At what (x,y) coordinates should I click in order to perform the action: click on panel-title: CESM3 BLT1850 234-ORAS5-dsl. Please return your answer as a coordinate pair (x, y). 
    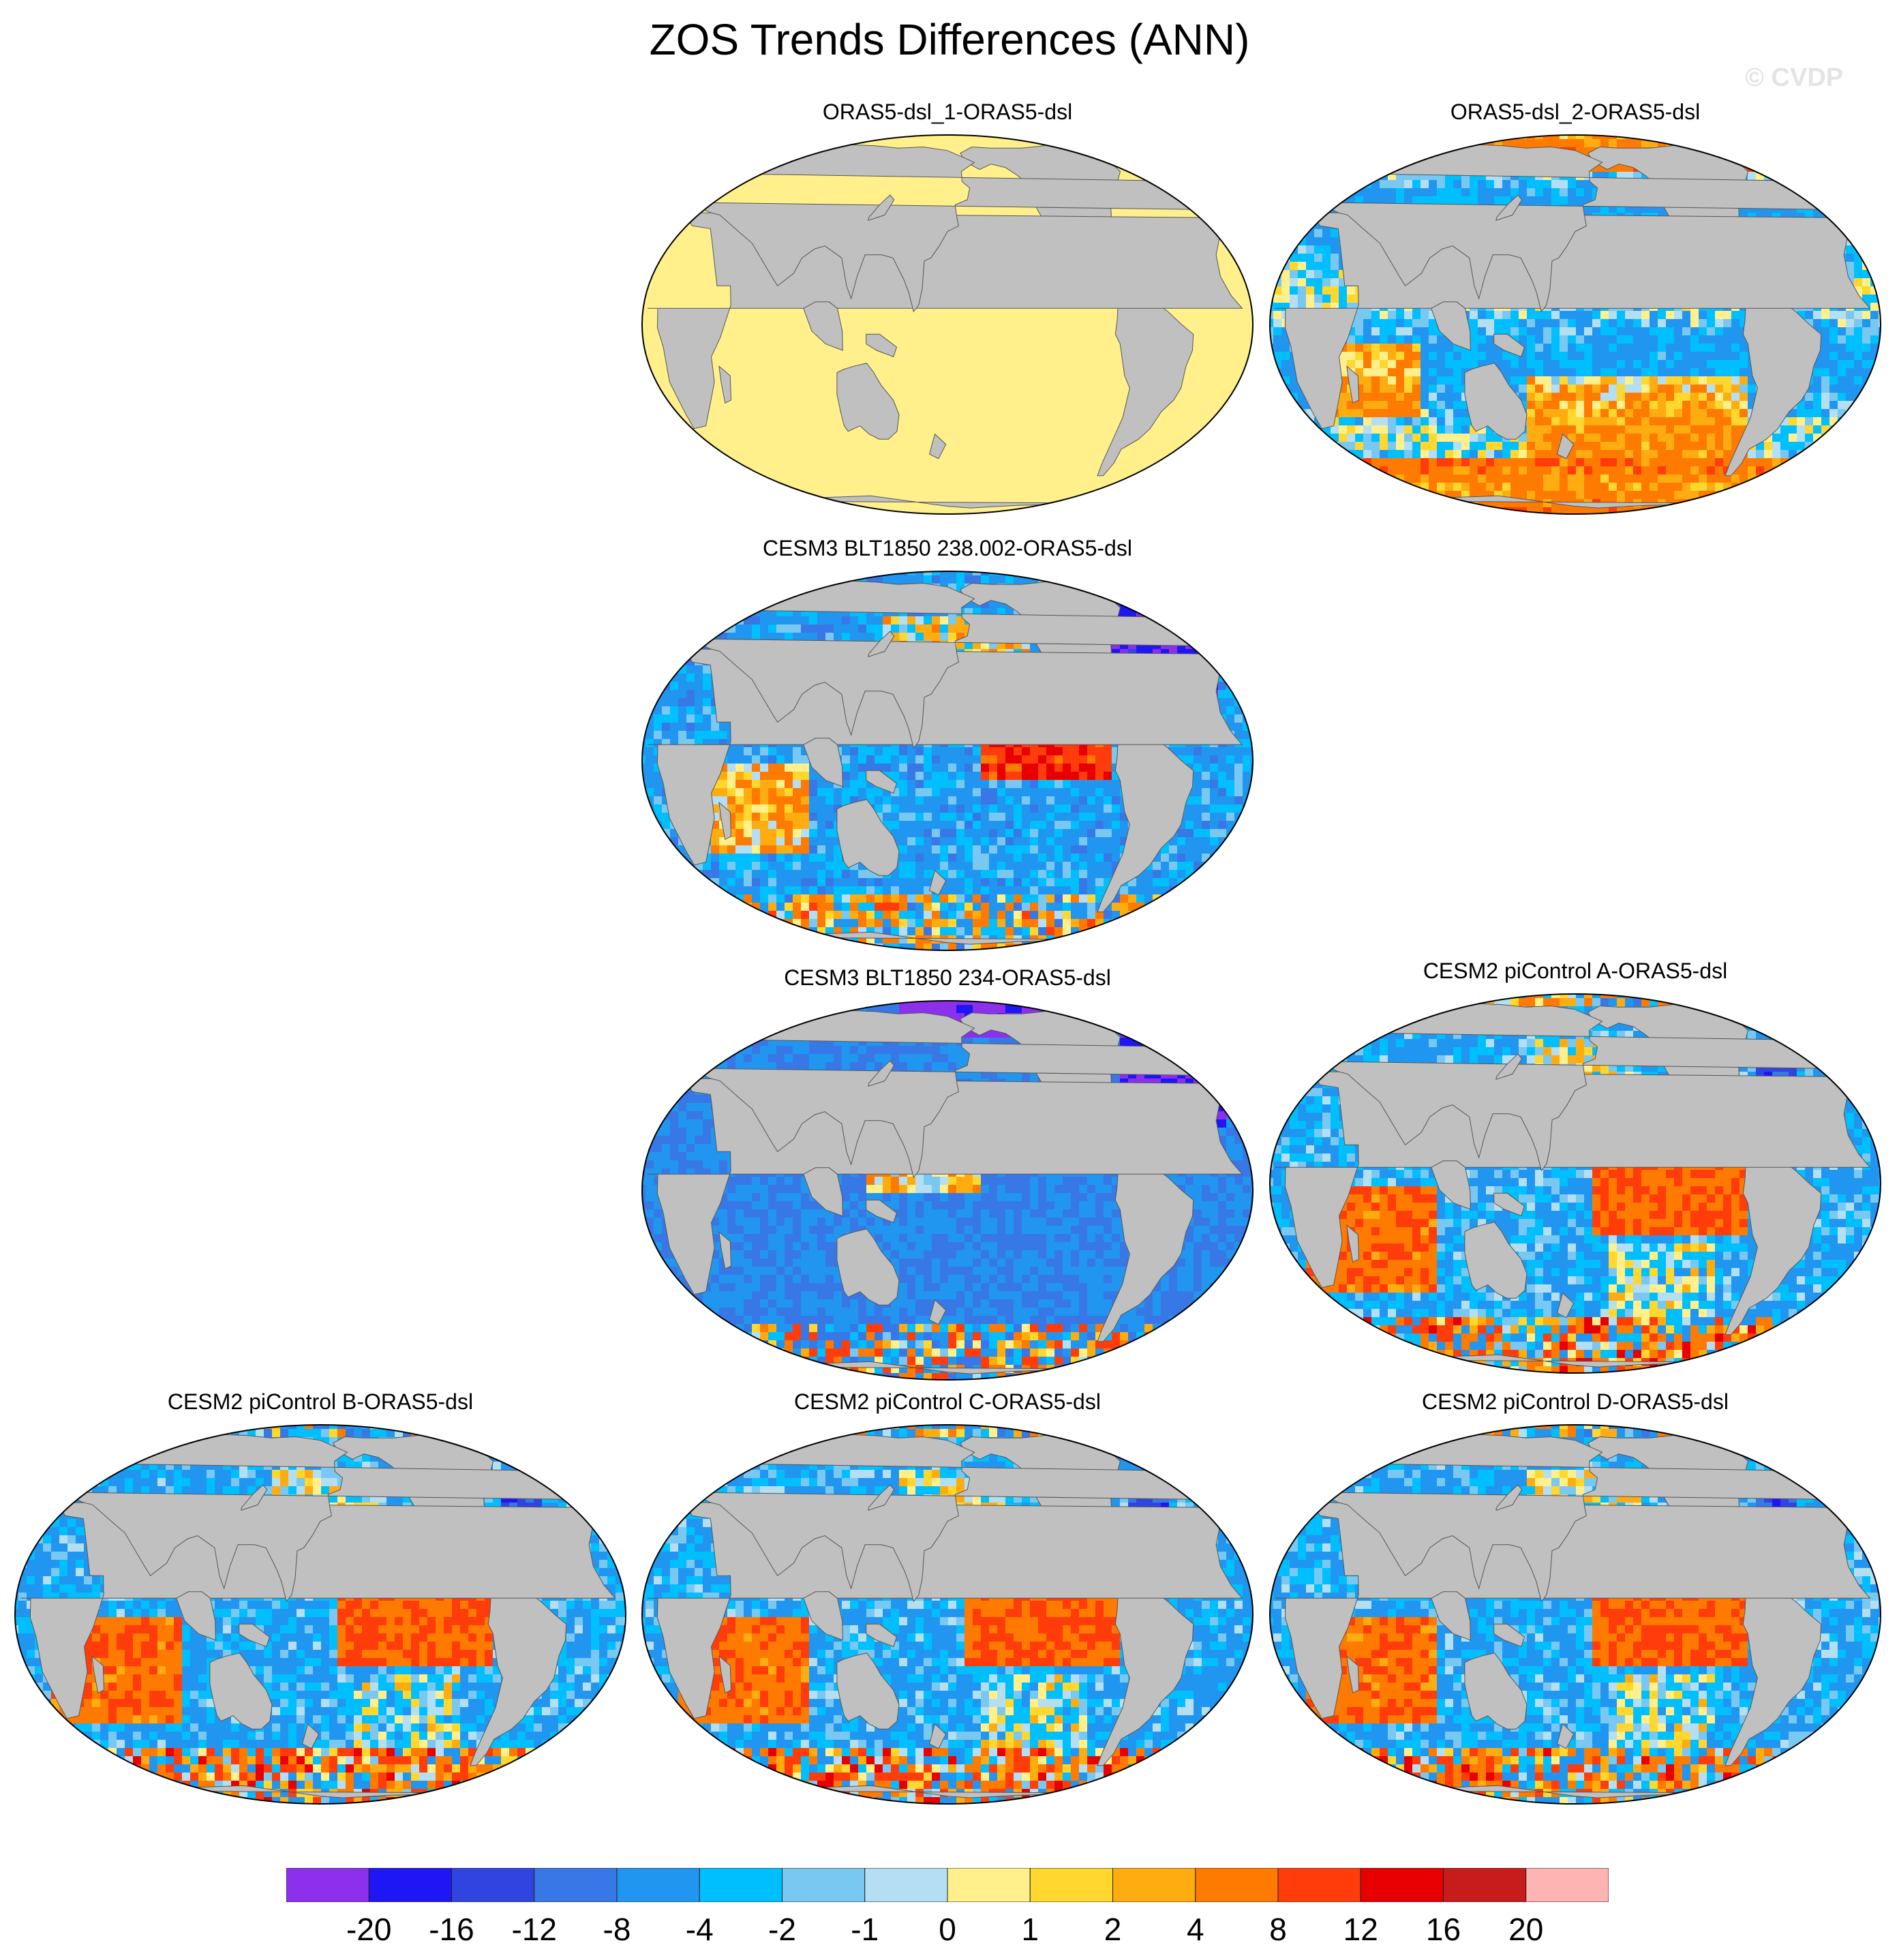
    Looking at the image, I should click on (947, 977).